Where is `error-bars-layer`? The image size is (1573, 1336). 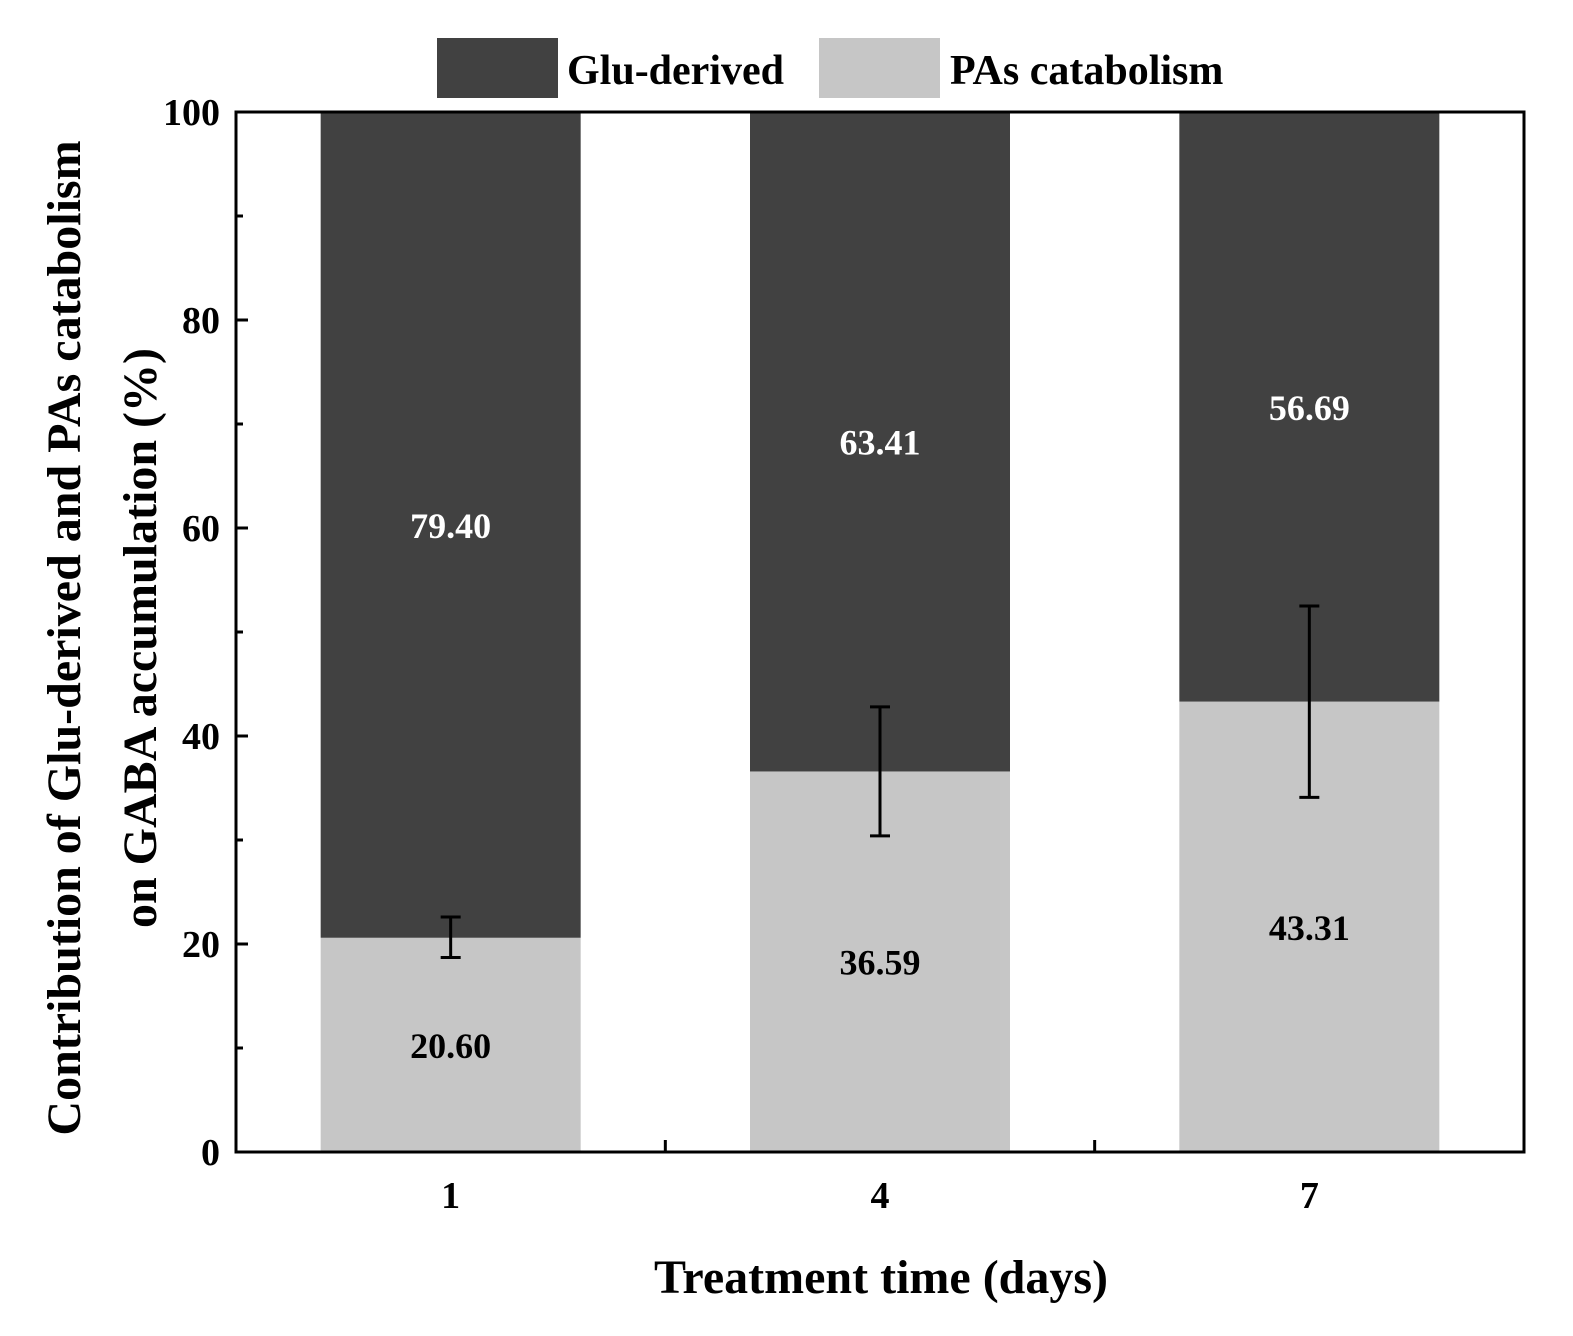
error-bars-layer is located at coordinates (880, 782).